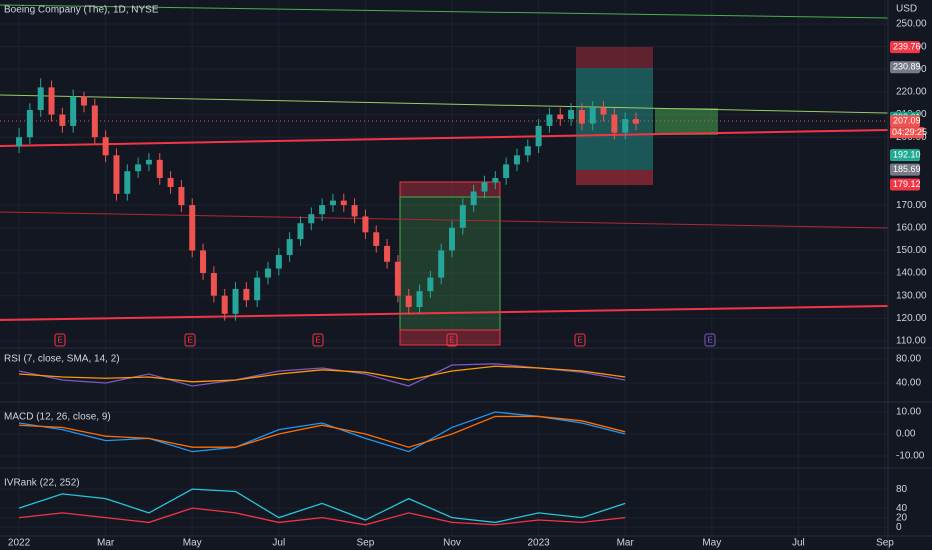 This screenshot has width=932, height=550. I want to click on price-label: 192.10, so click(907, 154).